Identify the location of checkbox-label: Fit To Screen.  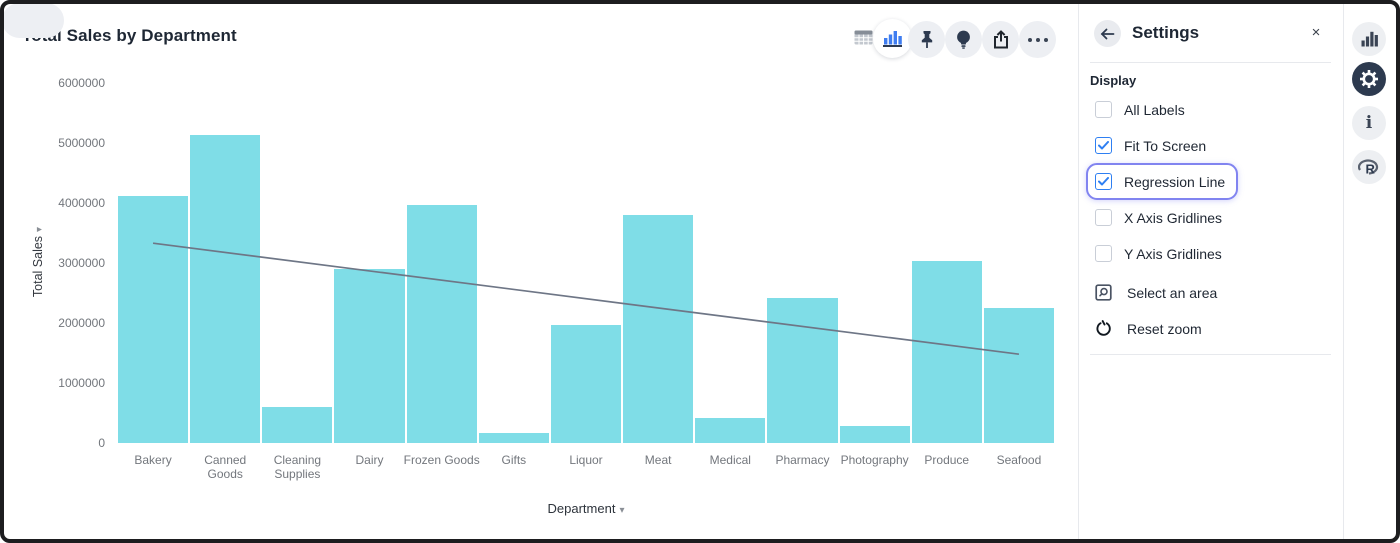
(1165, 145).